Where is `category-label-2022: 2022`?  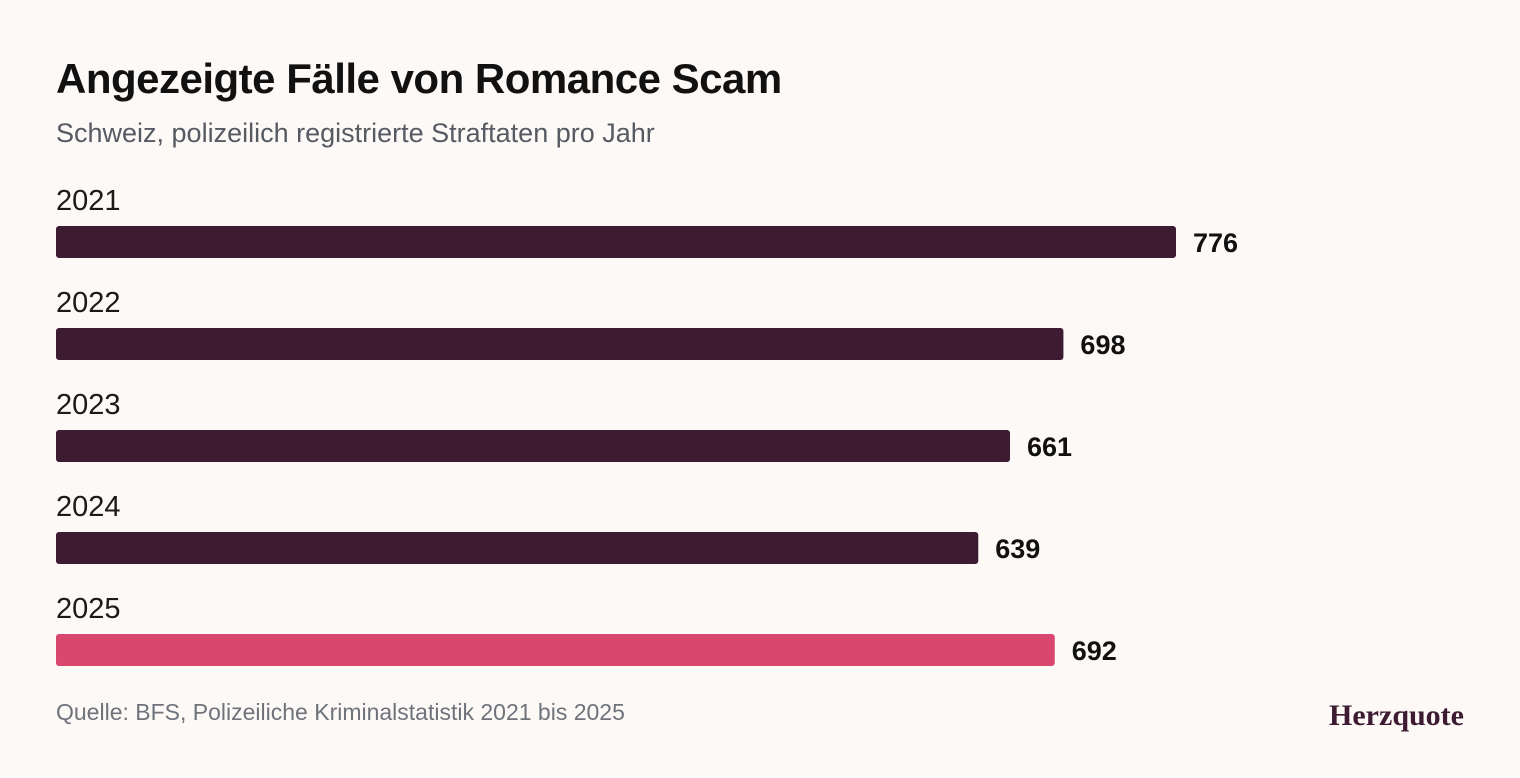 category-label-2022: 2022 is located at coordinates (88, 303).